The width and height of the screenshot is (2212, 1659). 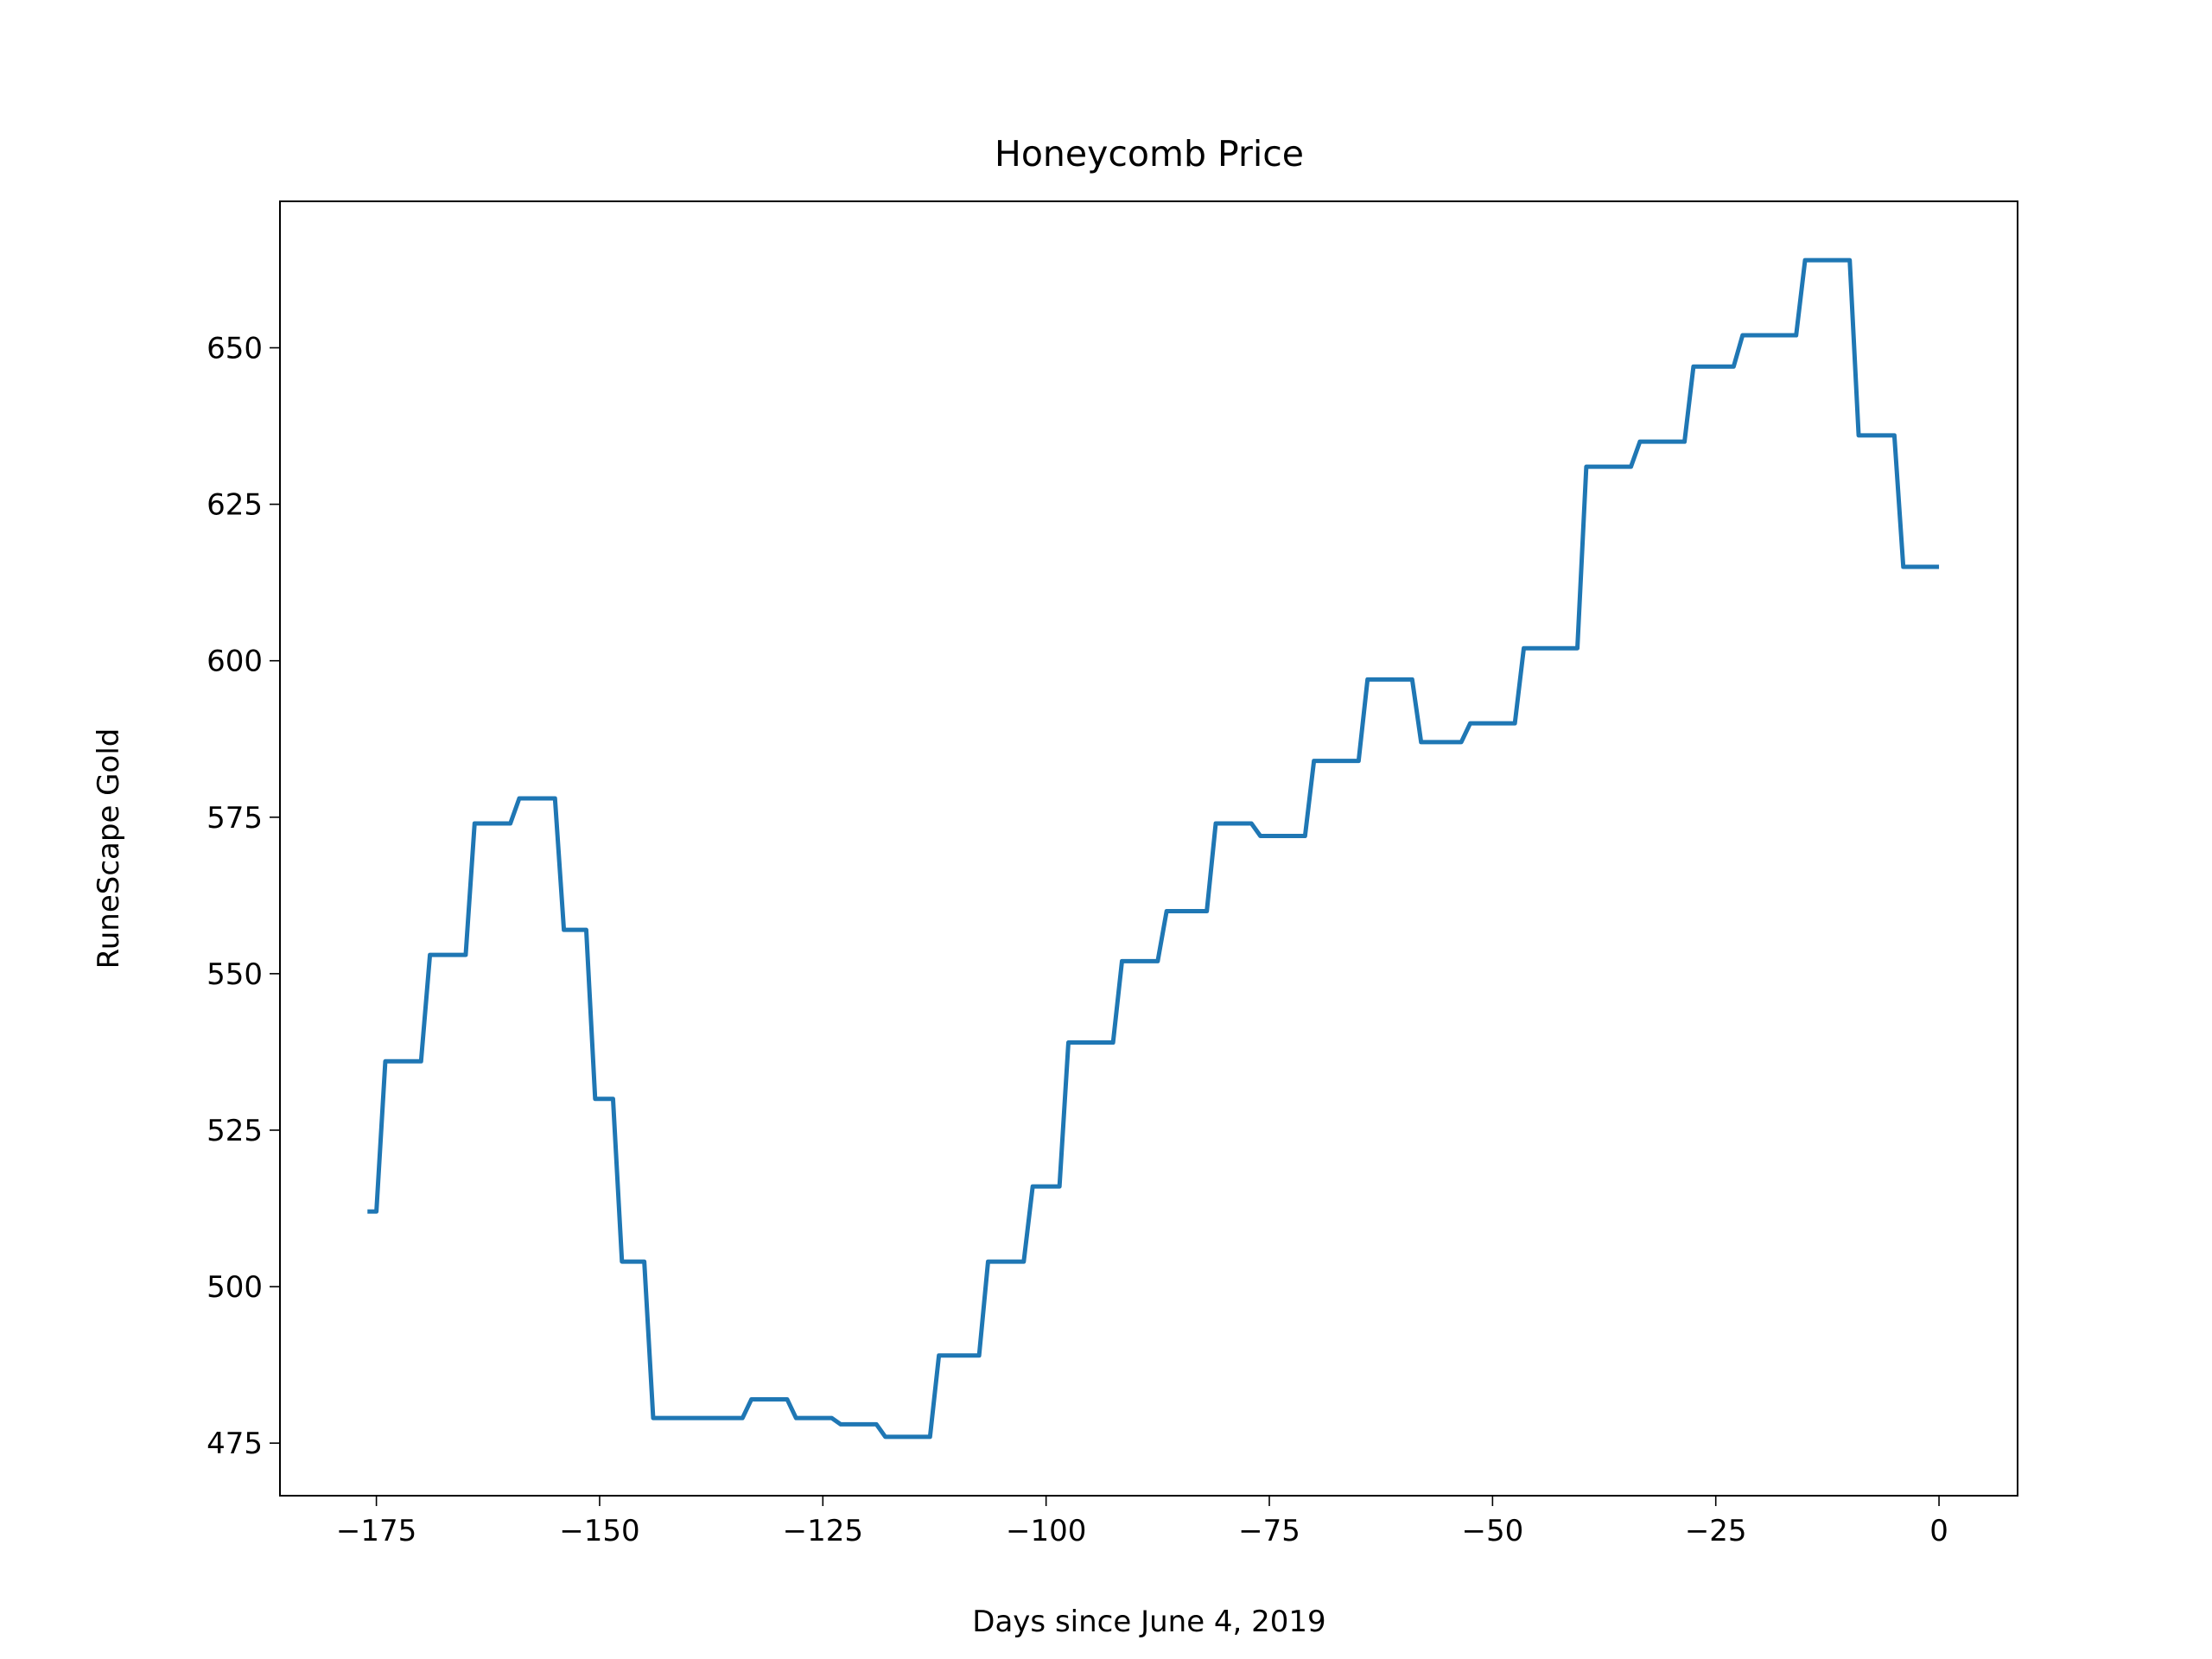 I want to click on x-tick-label: −150, so click(x=599, y=1531).